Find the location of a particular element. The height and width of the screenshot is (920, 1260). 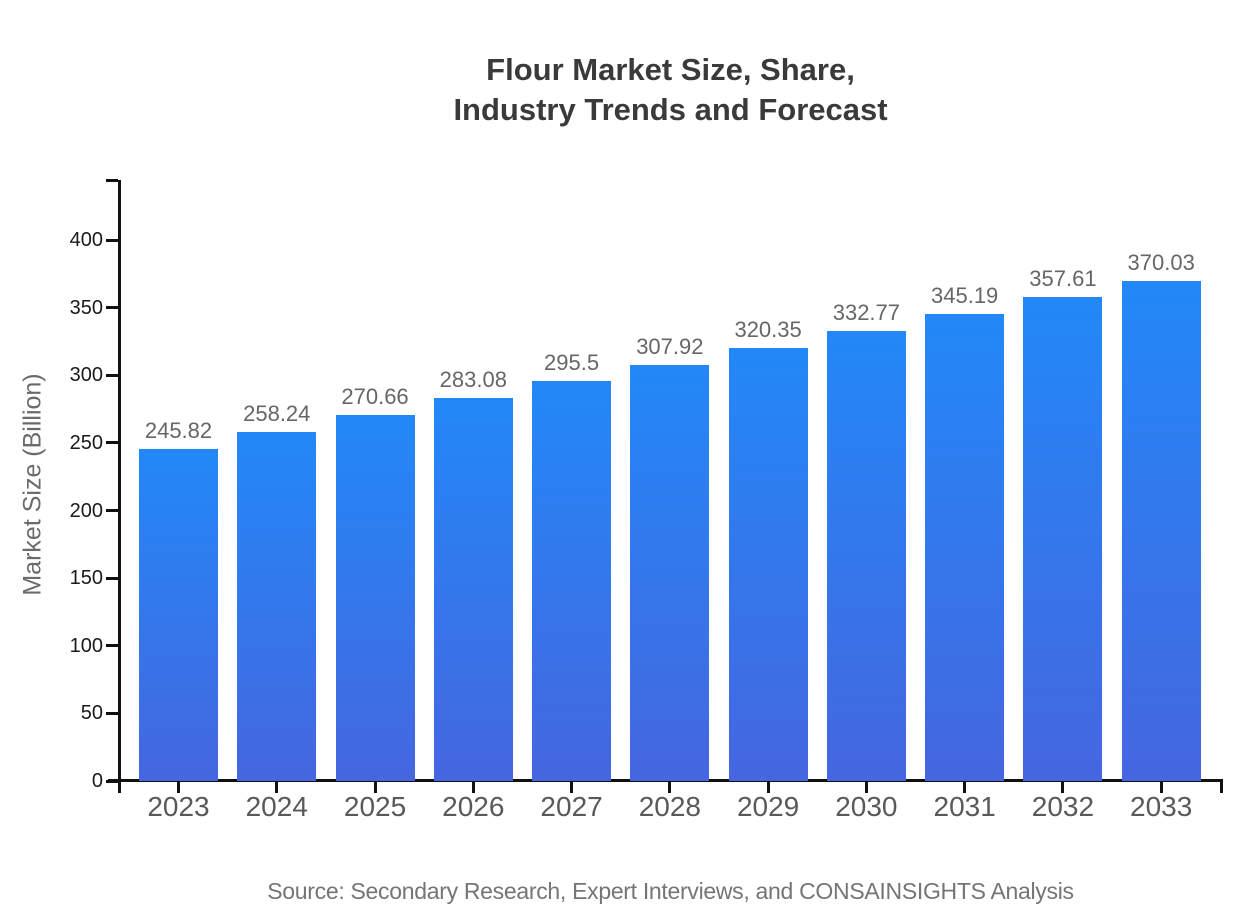

x-tick-label: 2033 is located at coordinates (1161, 806).